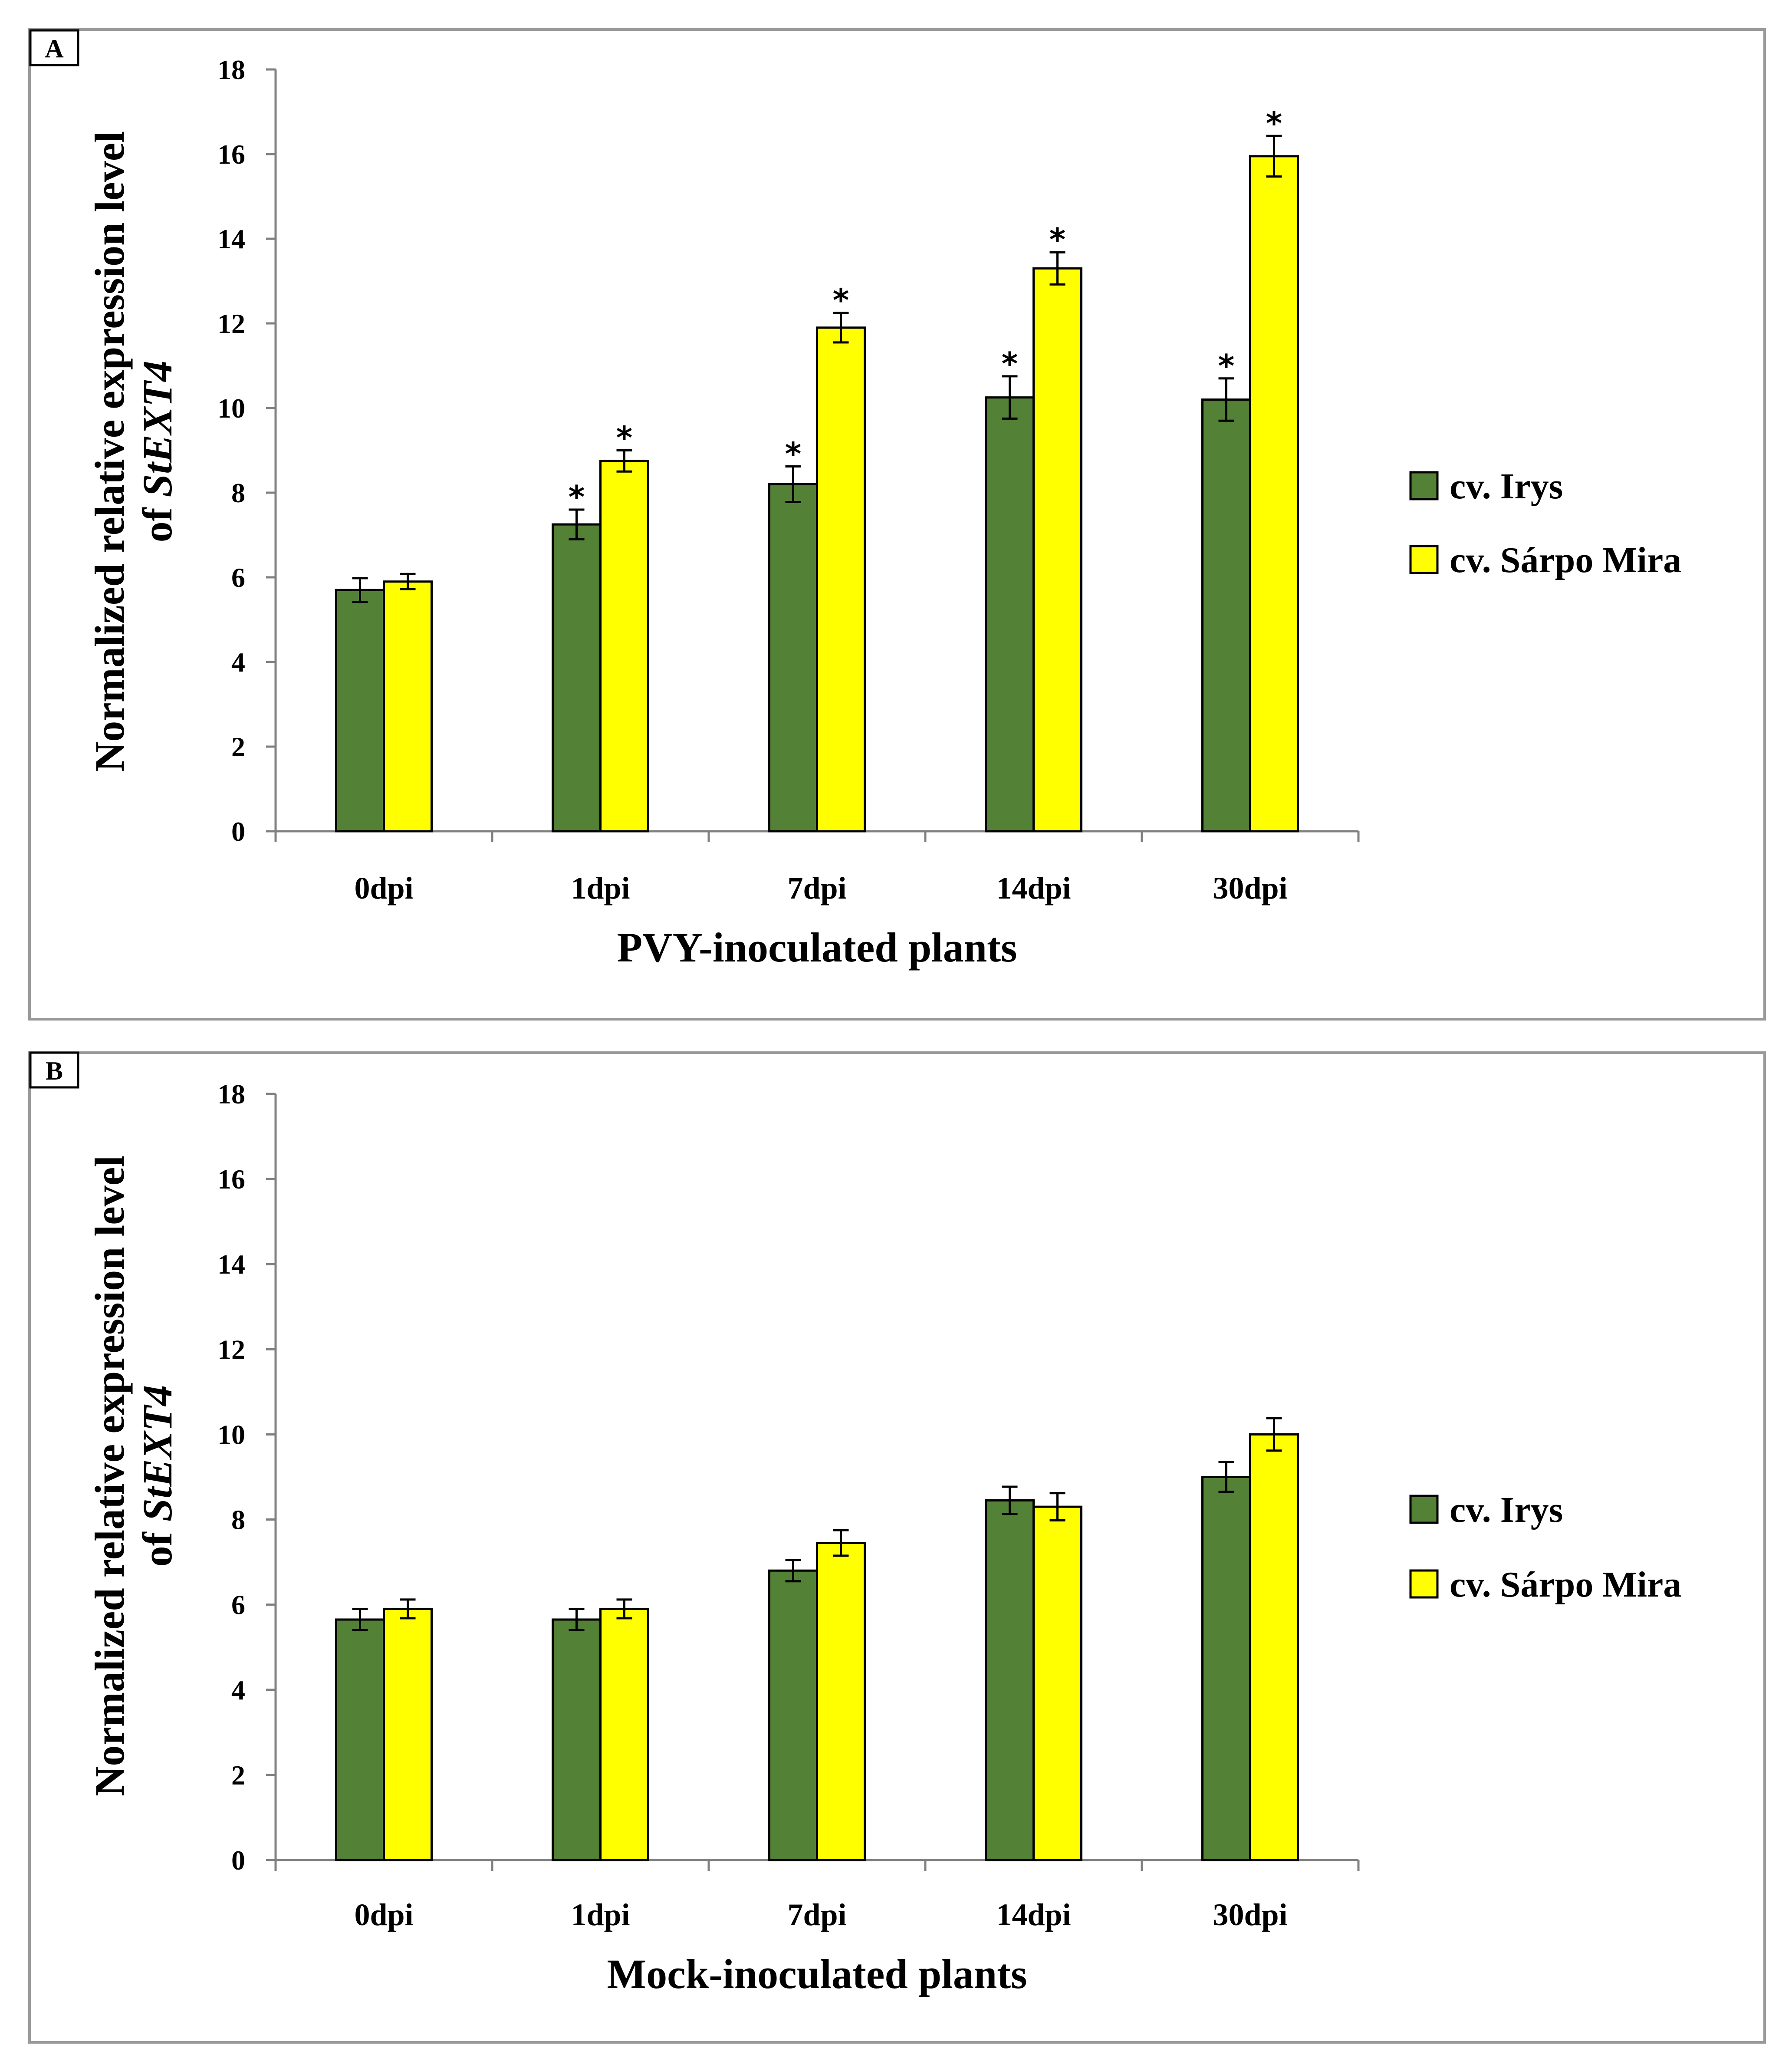 This screenshot has height=2071, width=1792. I want to click on x-axis-label: Mock-inoculated plants, so click(817, 1974).